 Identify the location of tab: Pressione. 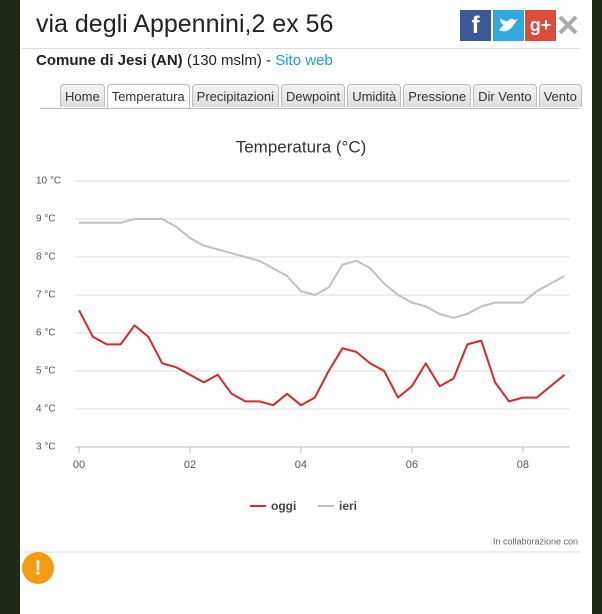
(437, 95).